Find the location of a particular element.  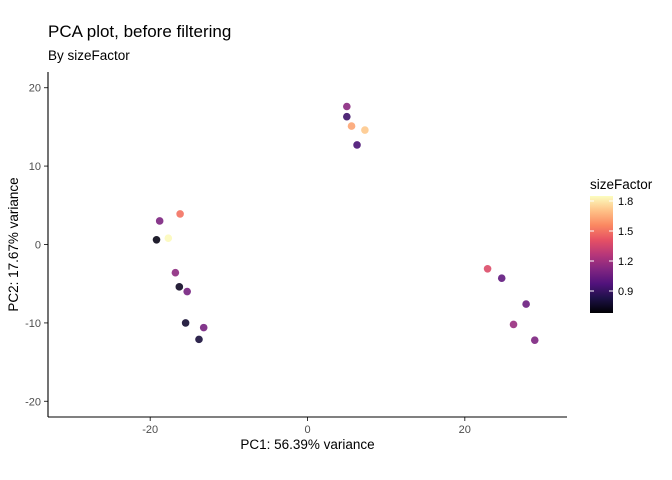

legend: sizeFactor 0.9 1.2 1.5 1.8 is located at coordinates (621, 245).